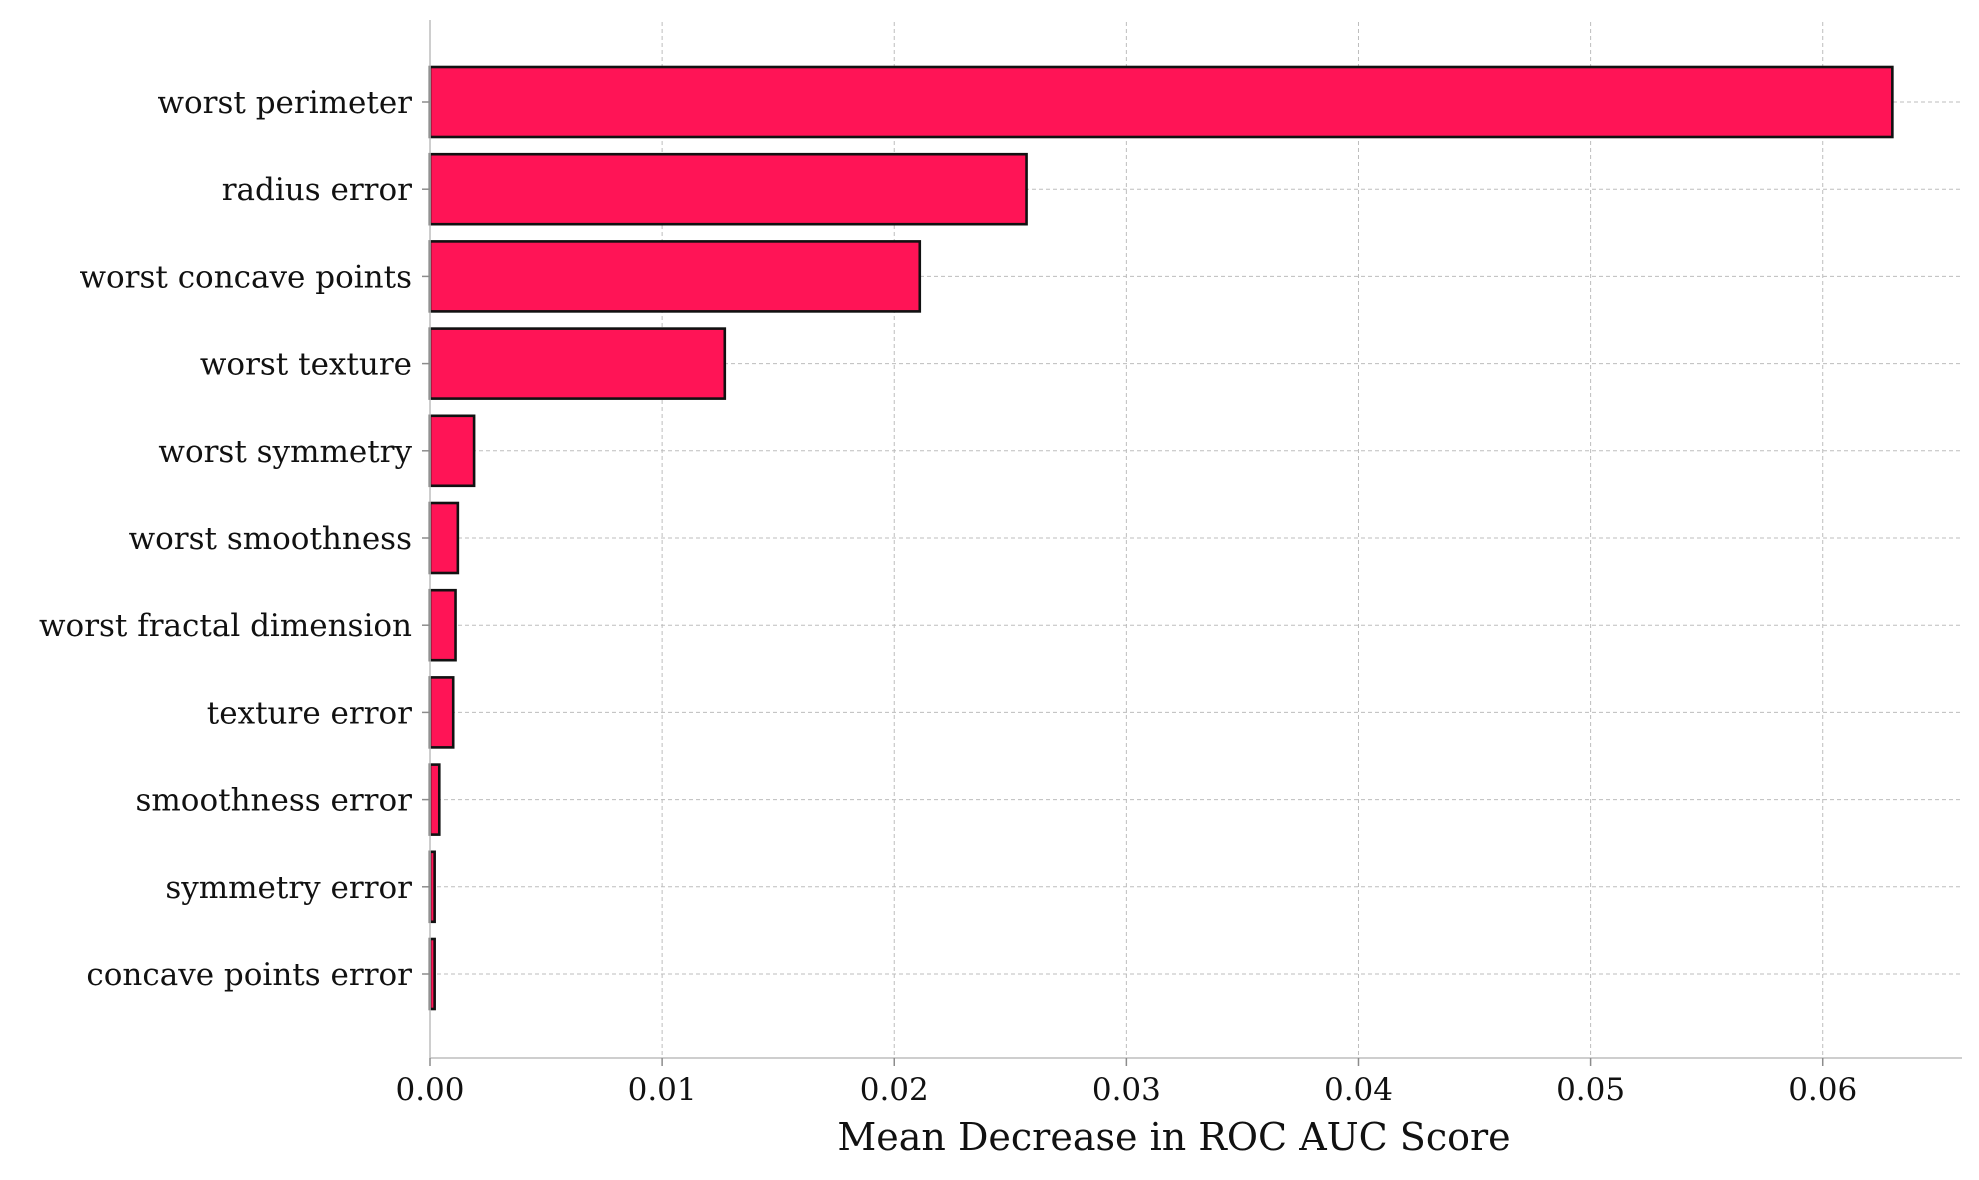 Image resolution: width=1979 pixels, height=1180 pixels. Describe the element at coordinates (225, 626) in the screenshot. I see `y-tick-label: worst fractal dimension` at that location.